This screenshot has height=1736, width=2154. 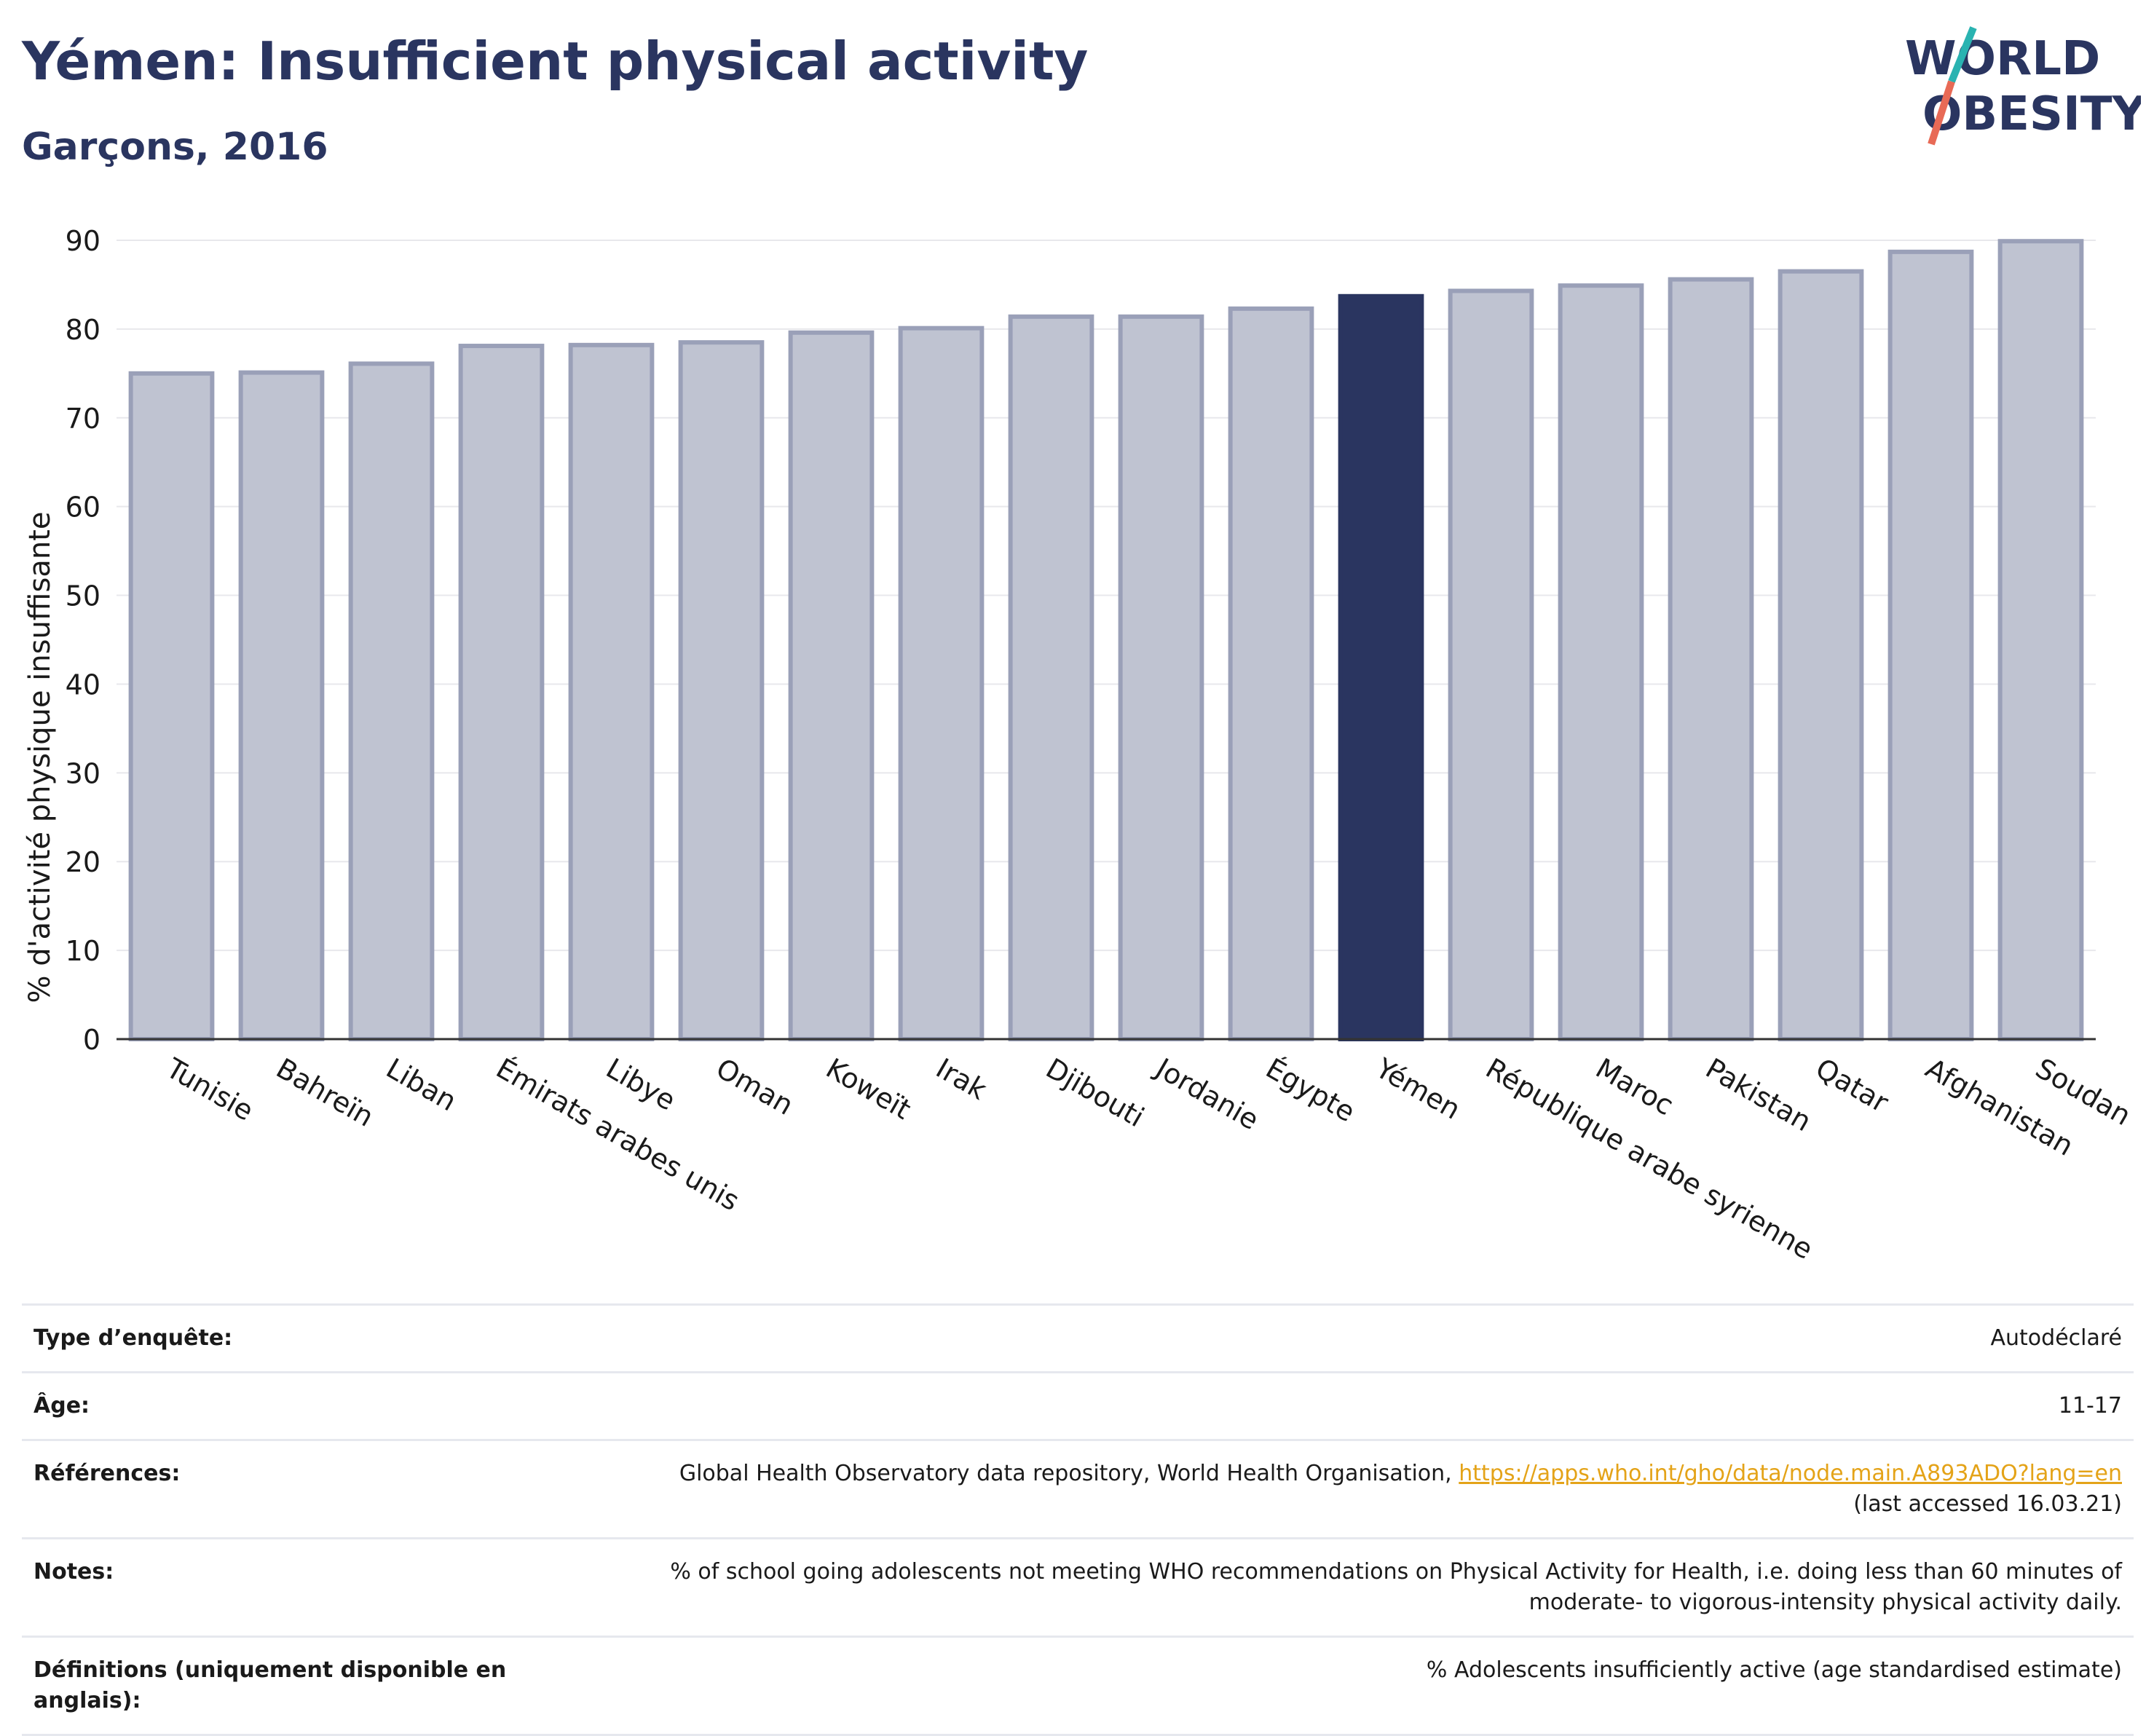 What do you see at coordinates (555, 61) in the screenshot?
I see `page-title: Yémen: Insufficient physical activity` at bounding box center [555, 61].